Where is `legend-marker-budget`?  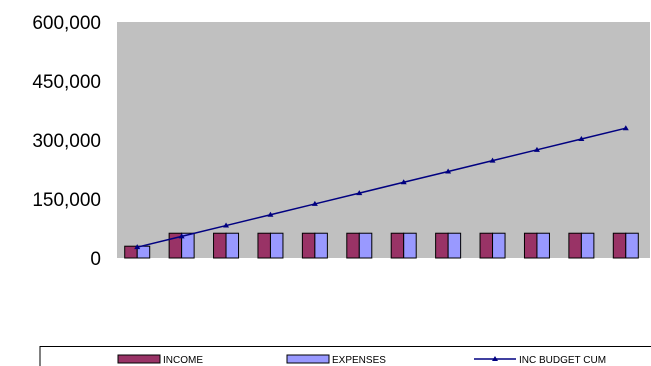 legend-marker-budget is located at coordinates (495, 358).